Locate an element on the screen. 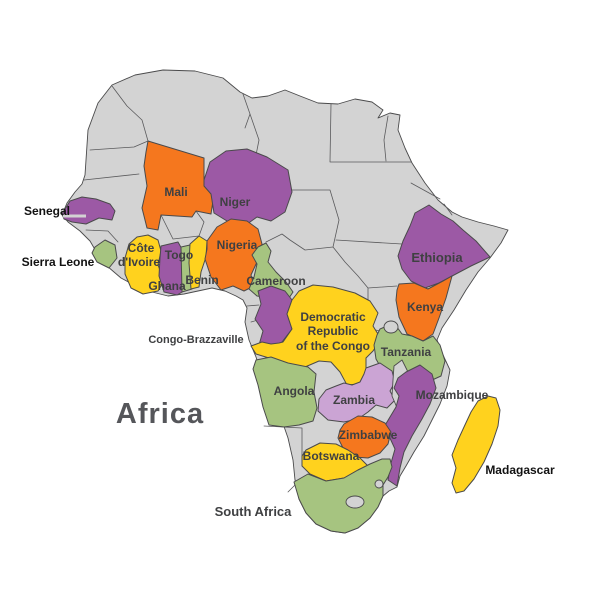 This screenshot has height=600, width=600. swaziland-region is located at coordinates (379, 484).